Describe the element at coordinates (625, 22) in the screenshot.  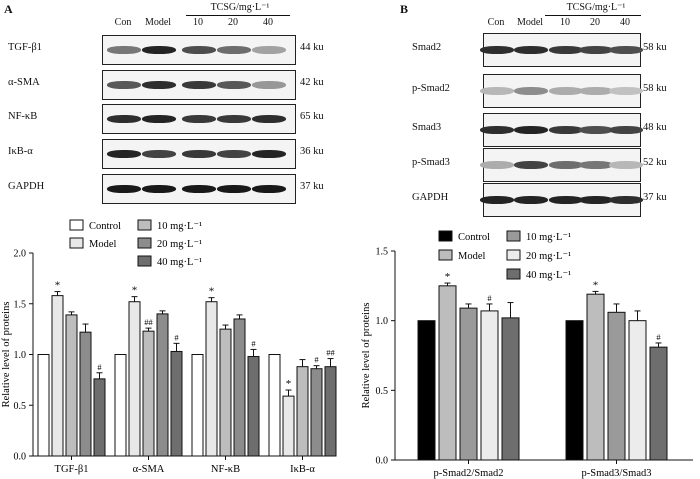
I see `lane-label: 40` at that location.